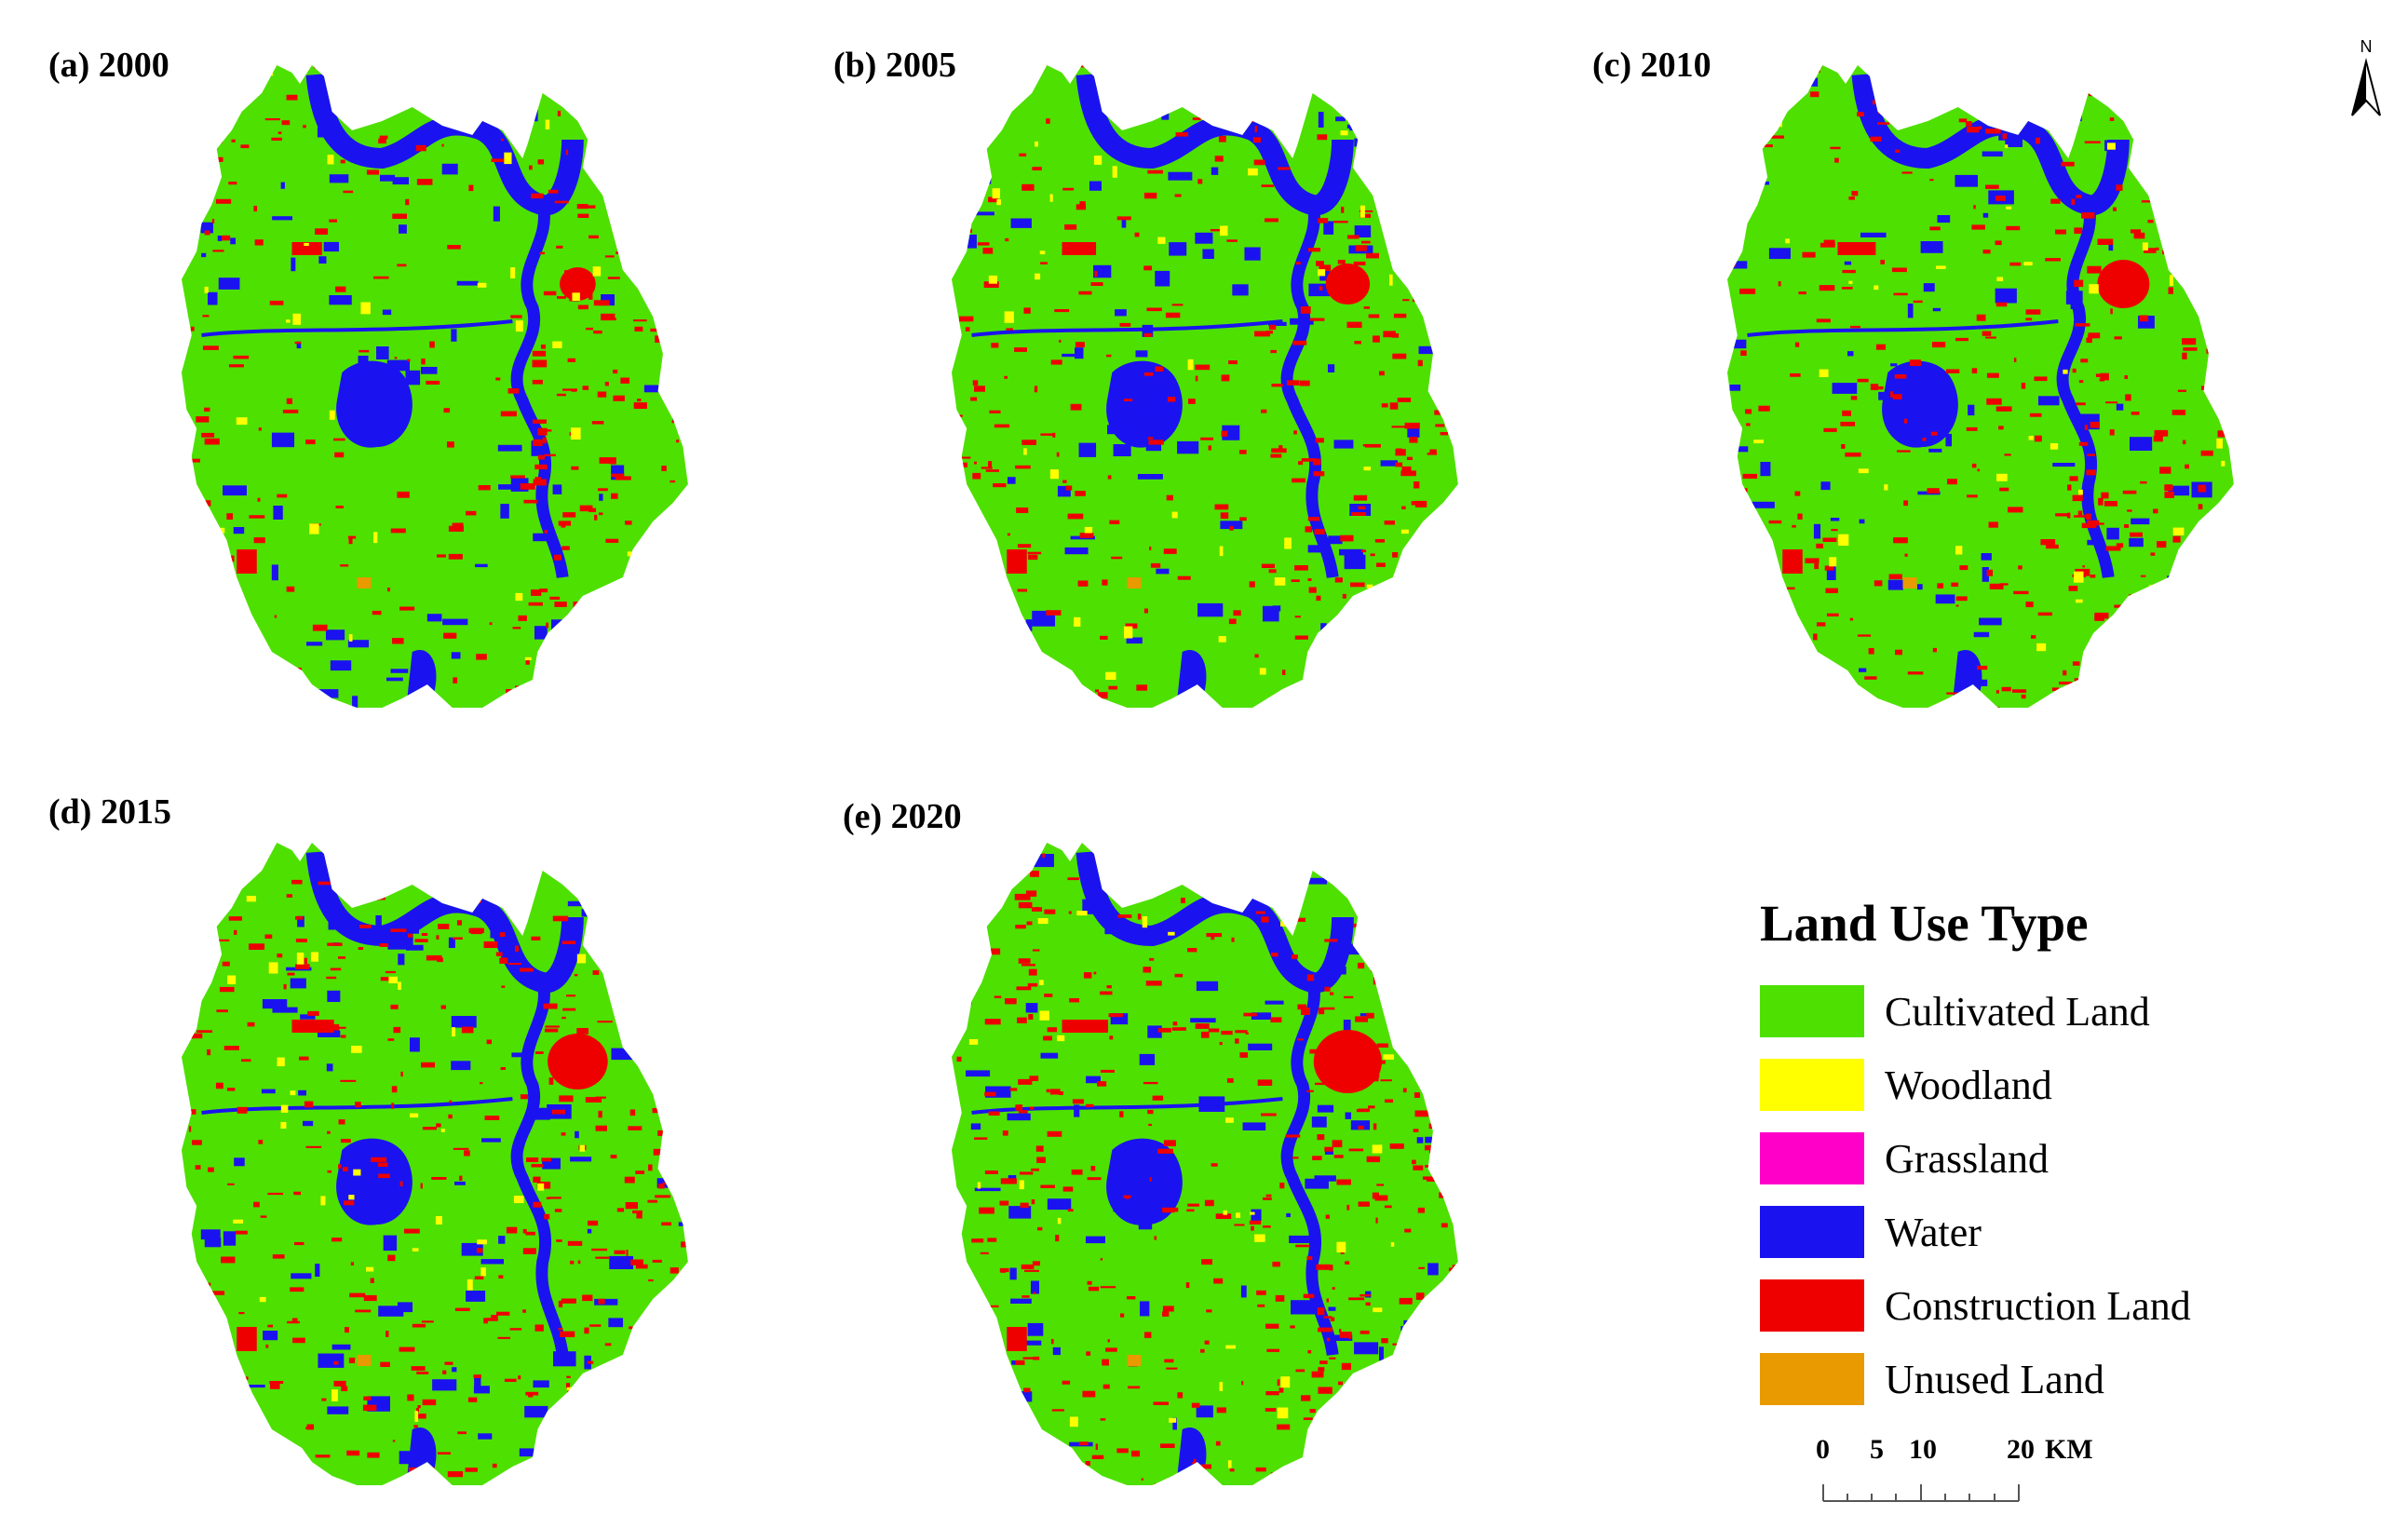  What do you see at coordinates (2038, 1305) in the screenshot?
I see `legend-label-construction-land: Construction Land` at bounding box center [2038, 1305].